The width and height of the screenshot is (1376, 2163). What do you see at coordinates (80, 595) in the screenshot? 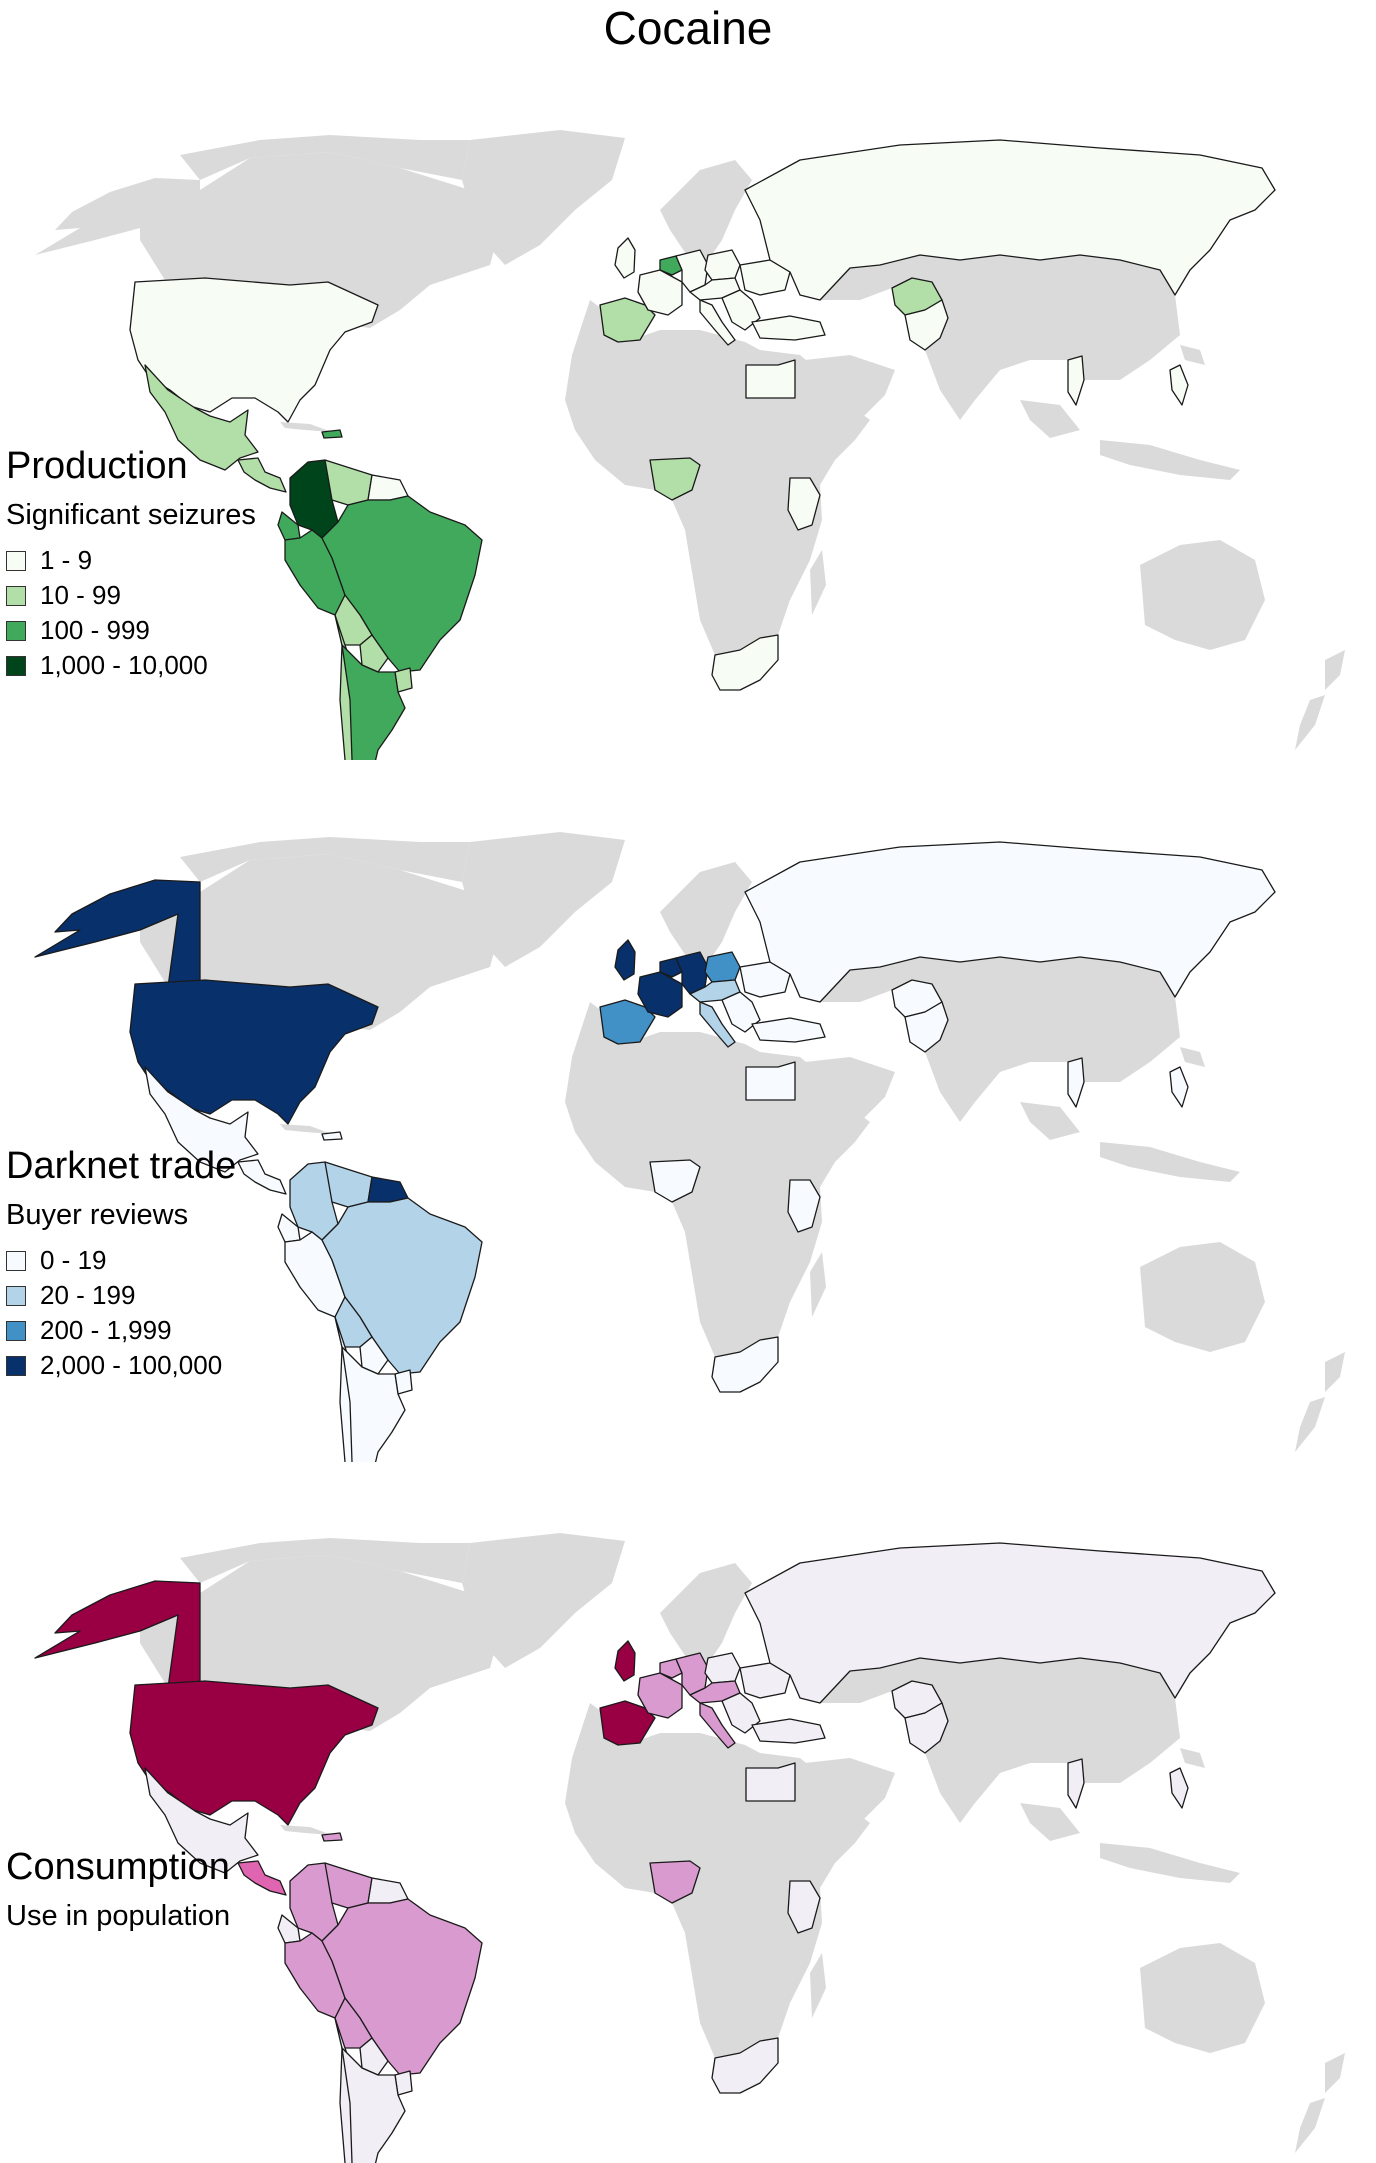
I see `legend-label: 10 - 99` at bounding box center [80, 595].